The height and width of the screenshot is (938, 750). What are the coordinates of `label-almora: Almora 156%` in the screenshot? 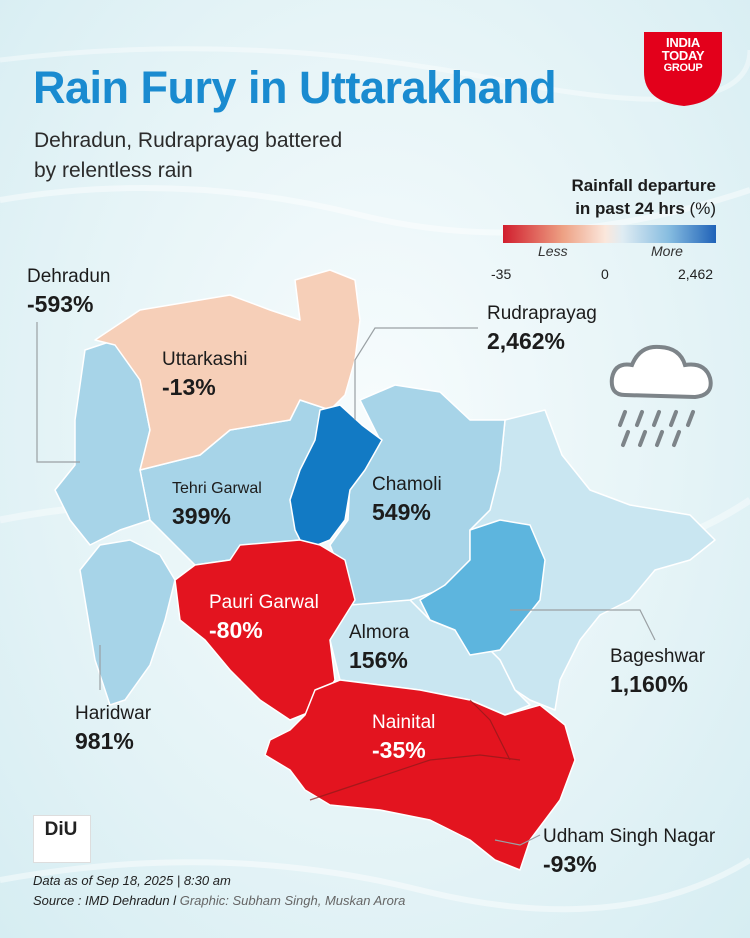 It's located at (379, 647).